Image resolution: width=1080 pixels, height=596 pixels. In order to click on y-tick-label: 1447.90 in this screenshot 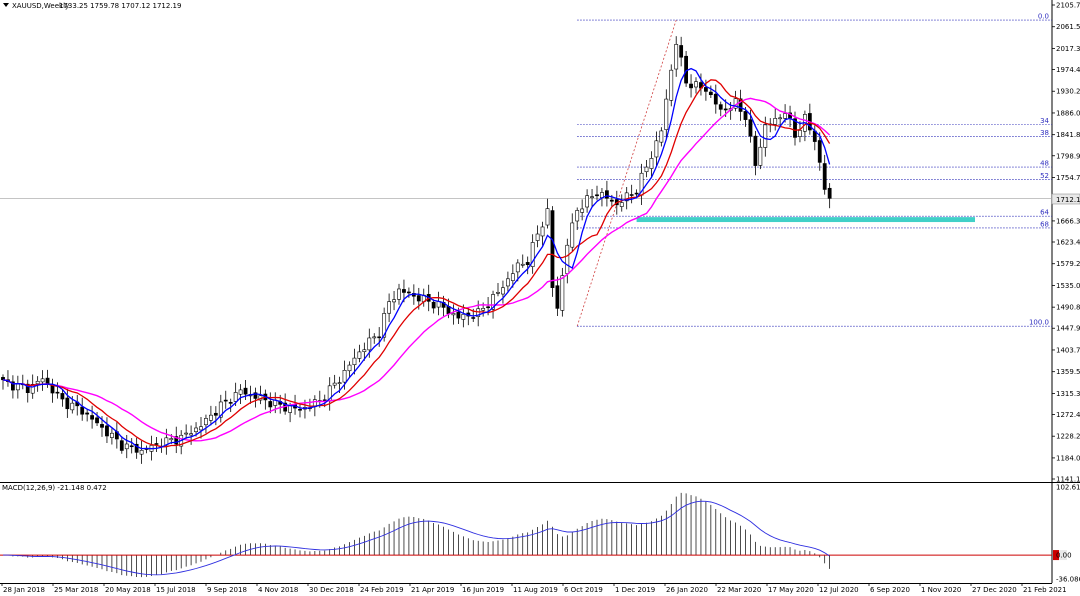, I will do `click(1068, 329)`.